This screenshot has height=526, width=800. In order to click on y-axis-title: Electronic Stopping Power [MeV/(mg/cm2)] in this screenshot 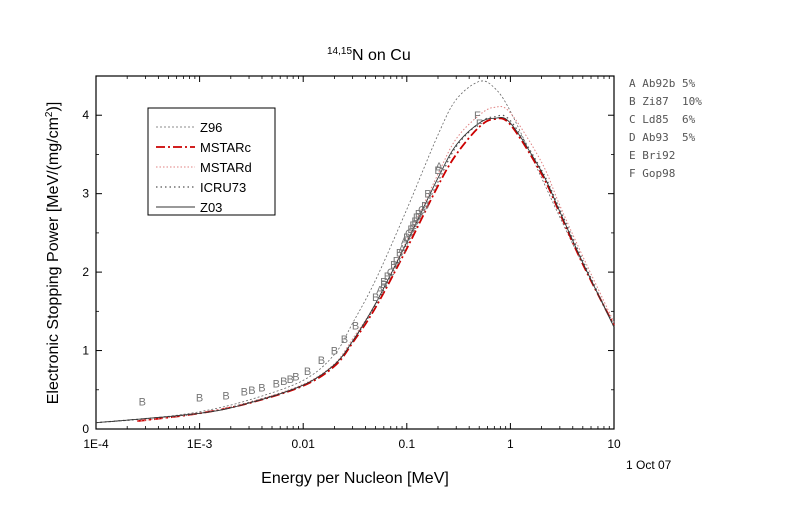, I will do `click(53, 253)`.